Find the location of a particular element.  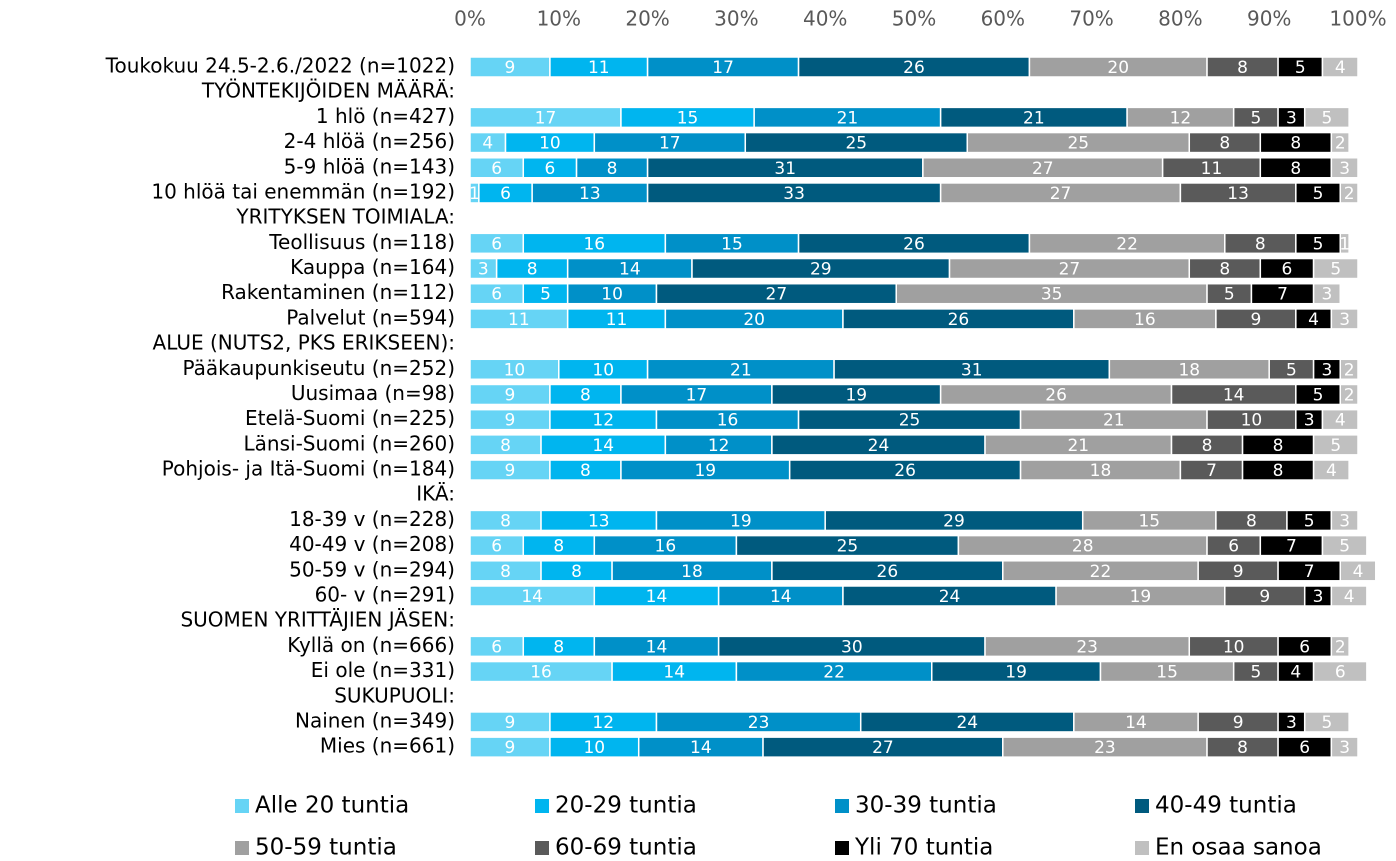

data-label: 20 is located at coordinates (1118, 68).